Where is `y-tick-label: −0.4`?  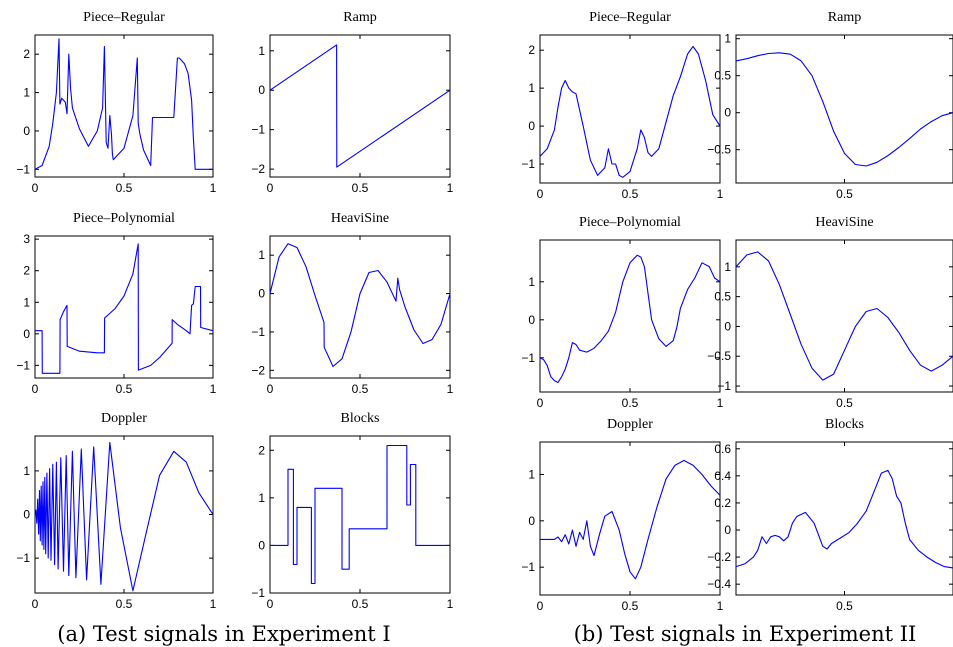 y-tick-label: −0.4 is located at coordinates (719, 584).